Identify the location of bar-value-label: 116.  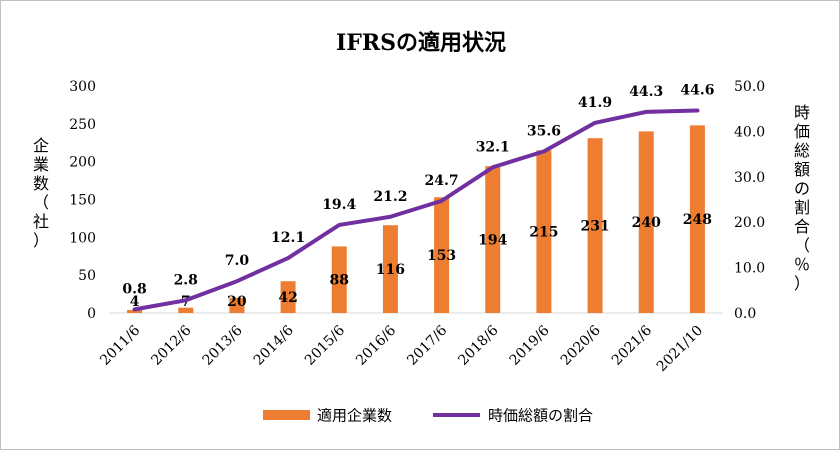
(390, 270).